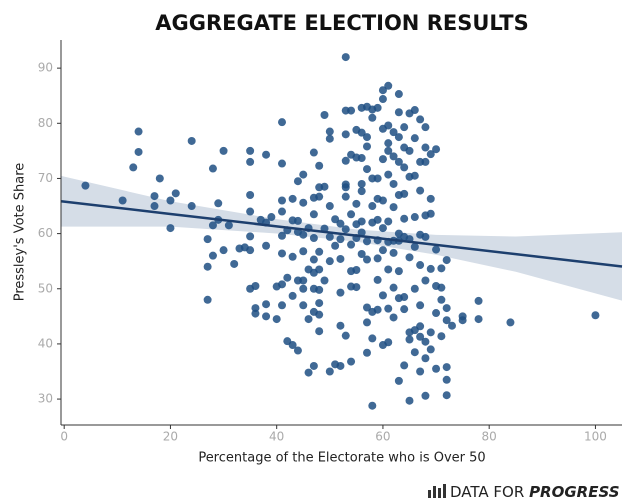 Image resolution: width=640 pixels, height=504 pixels. I want to click on logo-icon, so click(437, 491).